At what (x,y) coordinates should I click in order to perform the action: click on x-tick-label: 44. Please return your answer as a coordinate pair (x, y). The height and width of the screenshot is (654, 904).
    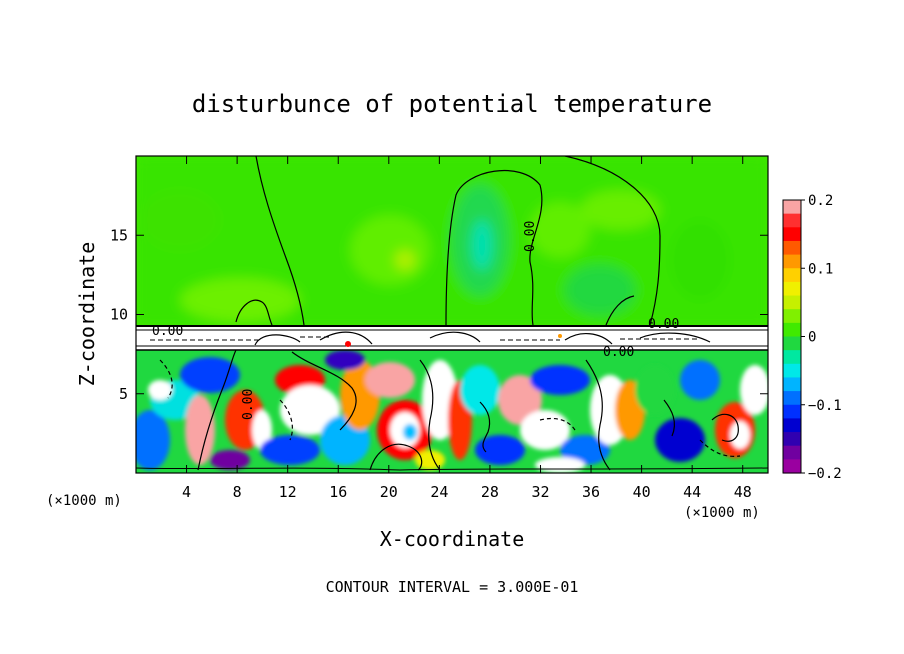
    Looking at the image, I should click on (692, 492).